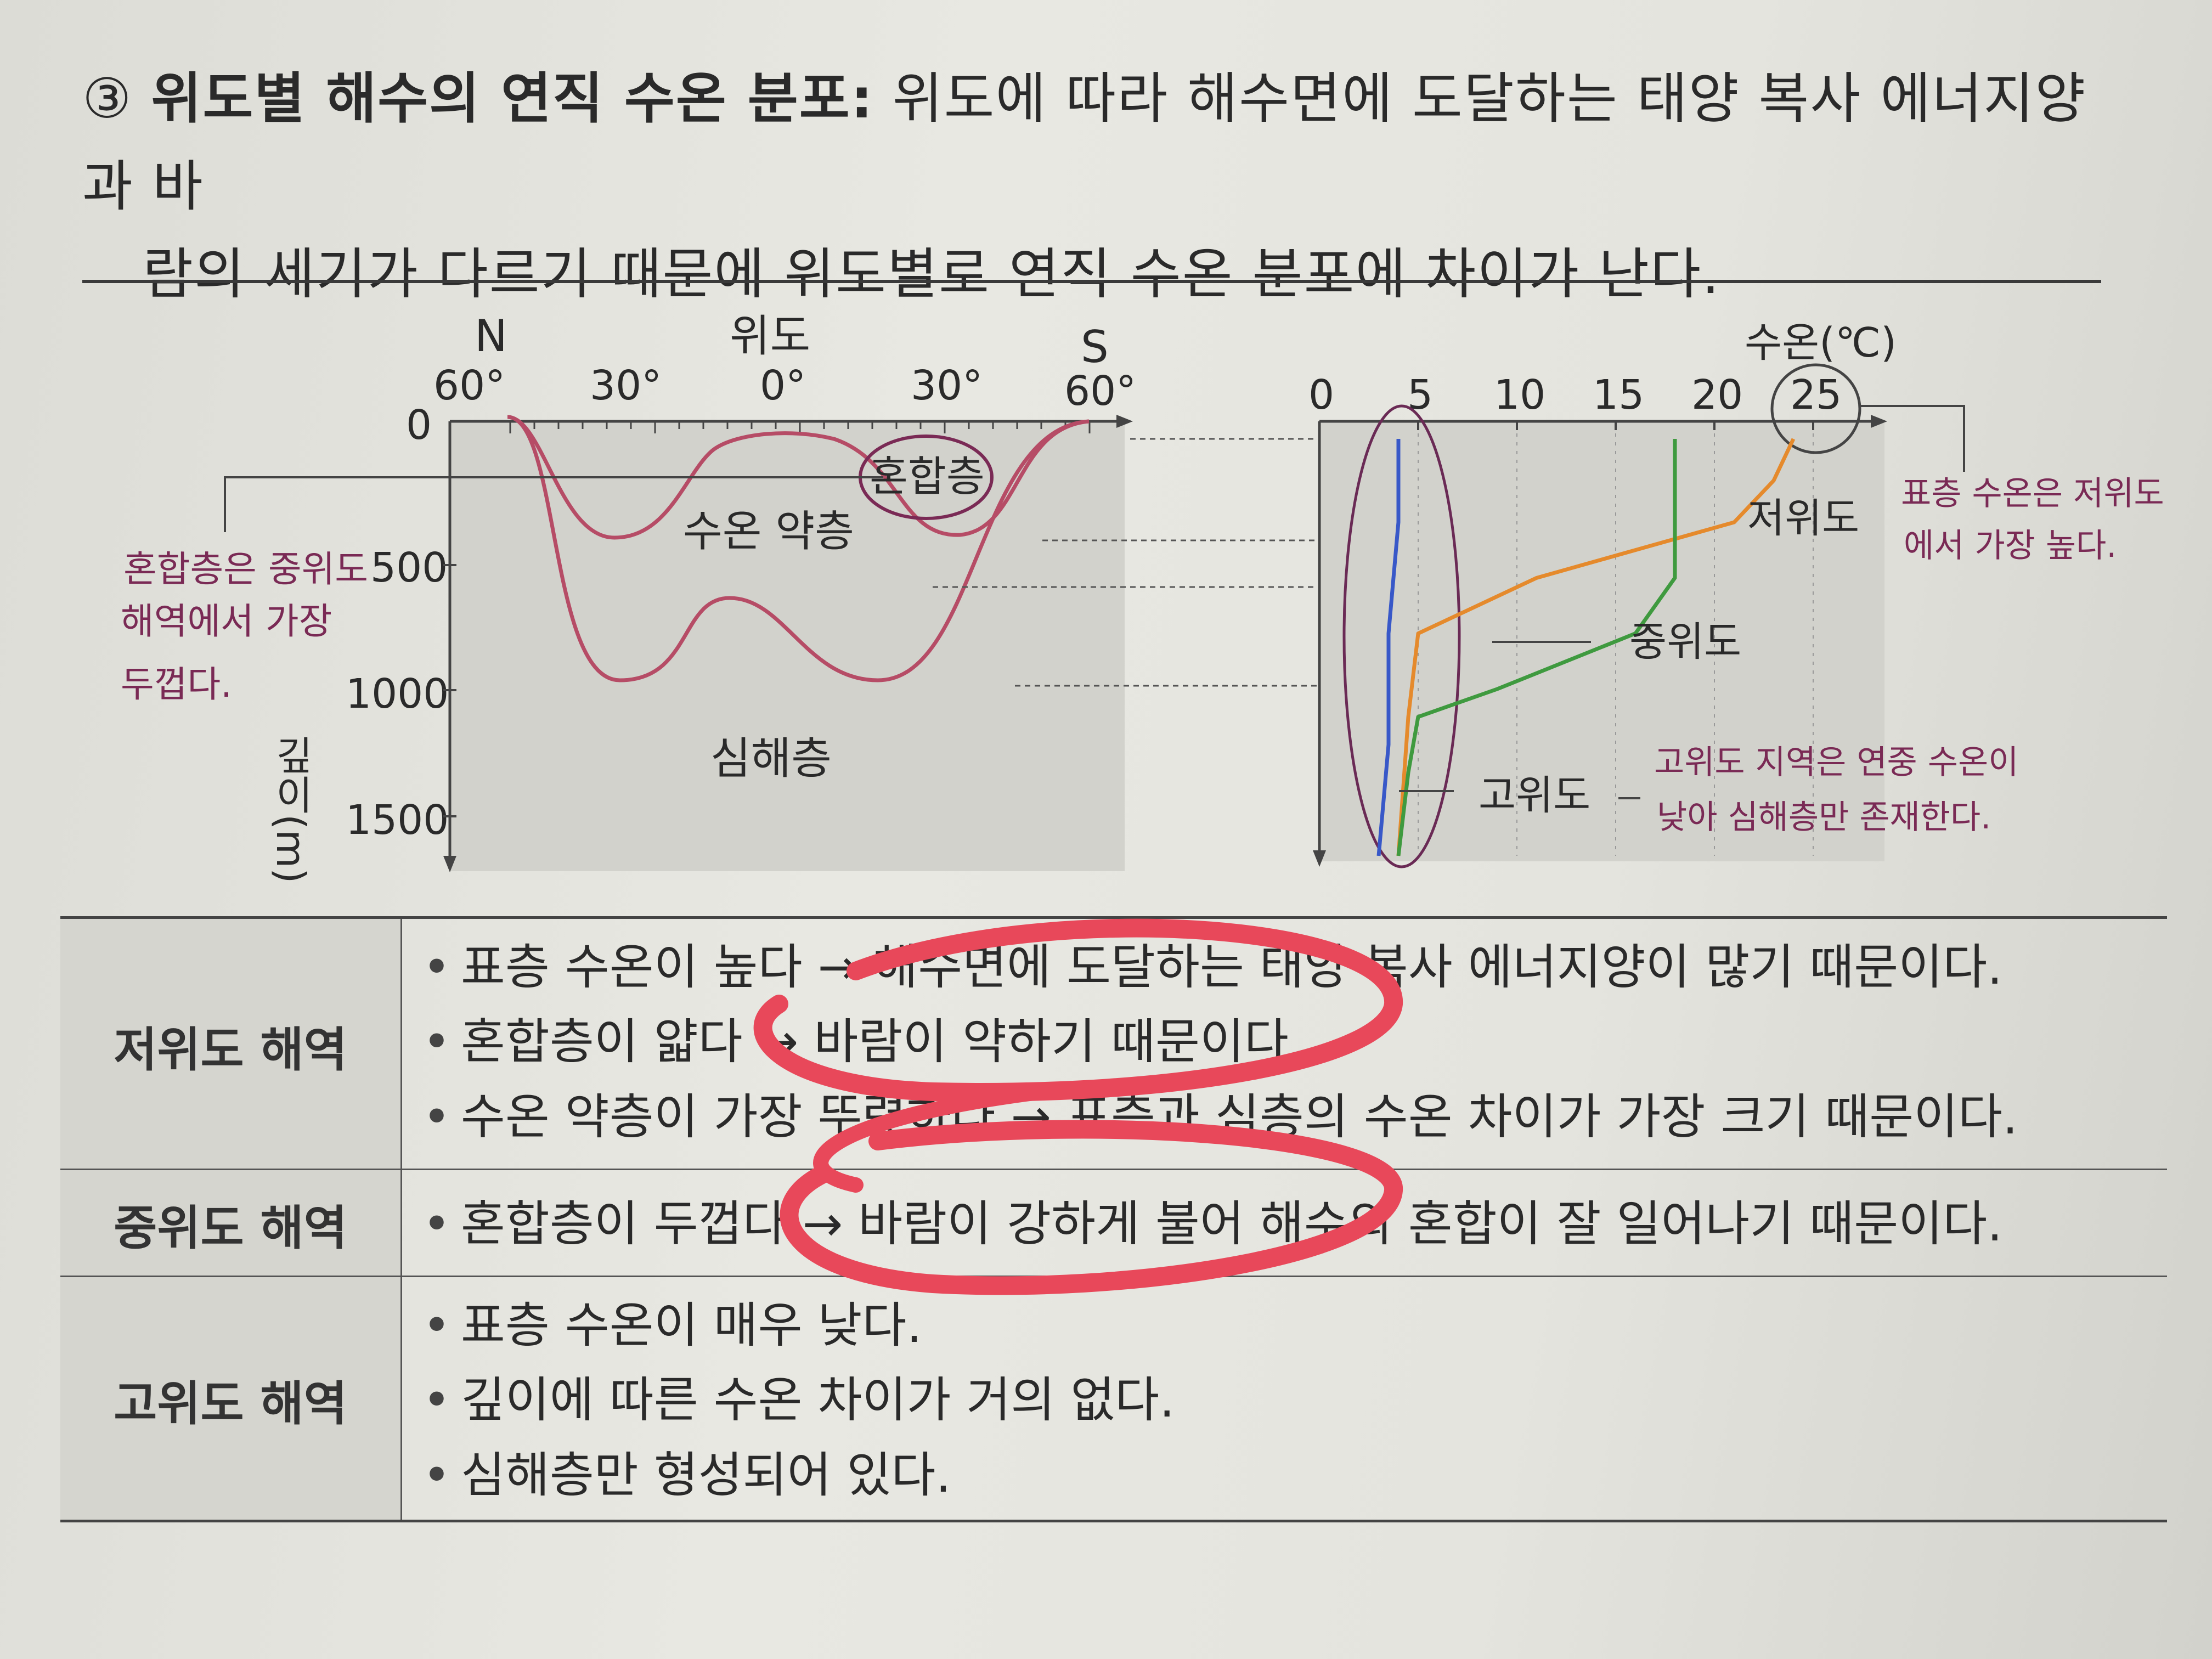  I want to click on north-label: N, so click(491, 337).